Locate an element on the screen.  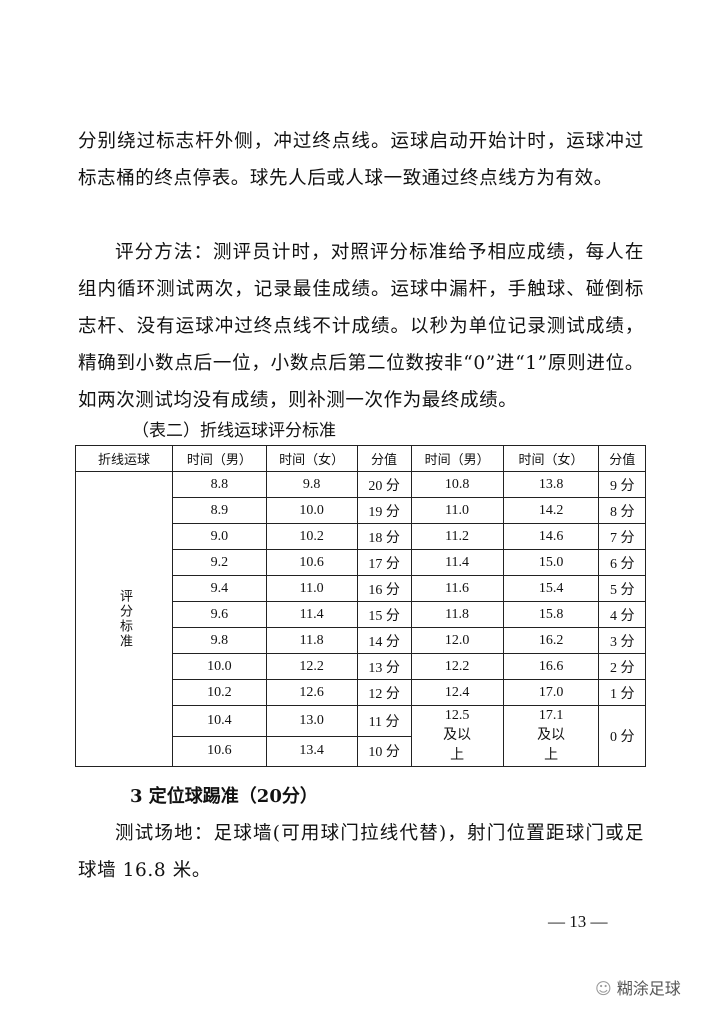
column-header: 折线运球 is located at coordinates (124, 458).